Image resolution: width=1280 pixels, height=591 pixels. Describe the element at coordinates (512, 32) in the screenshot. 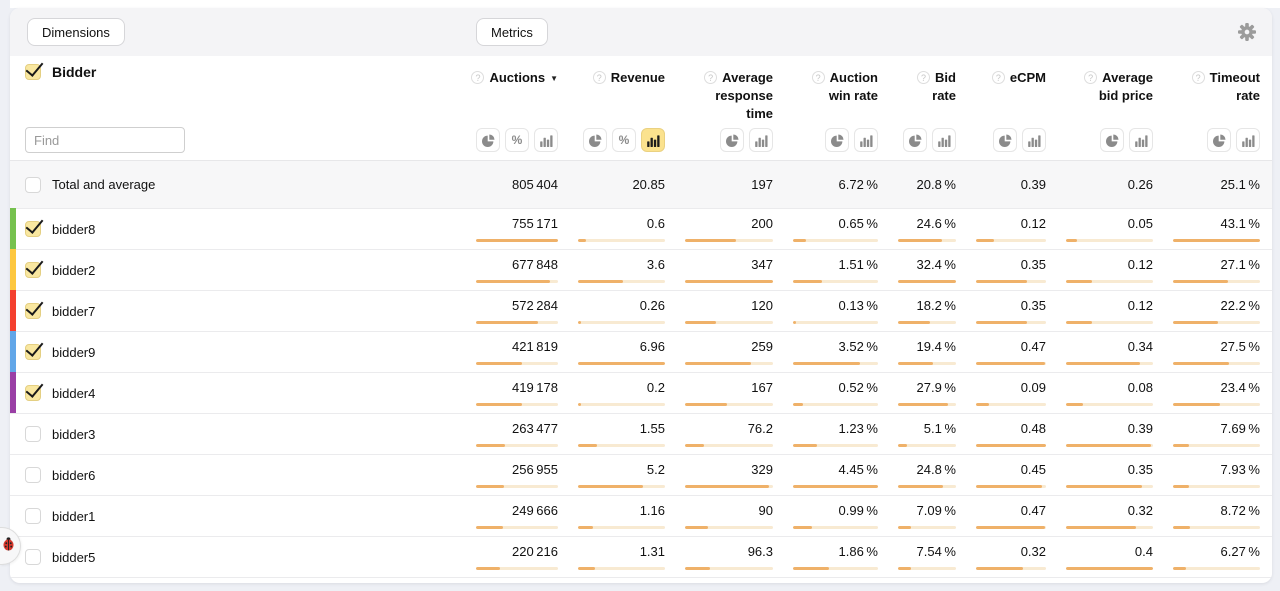

I see `metrics-button: Metrics` at that location.